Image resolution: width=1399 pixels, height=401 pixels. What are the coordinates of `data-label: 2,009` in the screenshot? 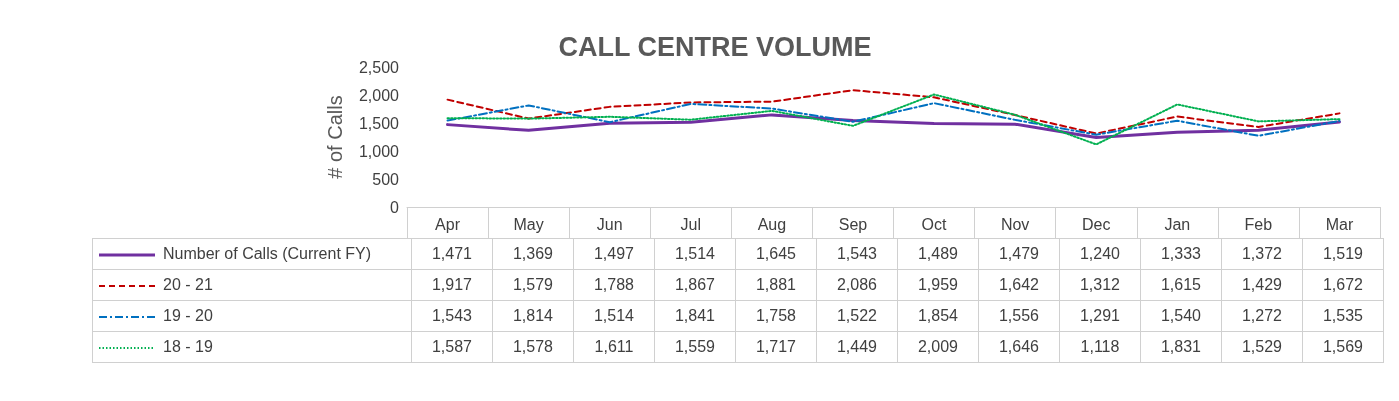 It's located at (938, 347).